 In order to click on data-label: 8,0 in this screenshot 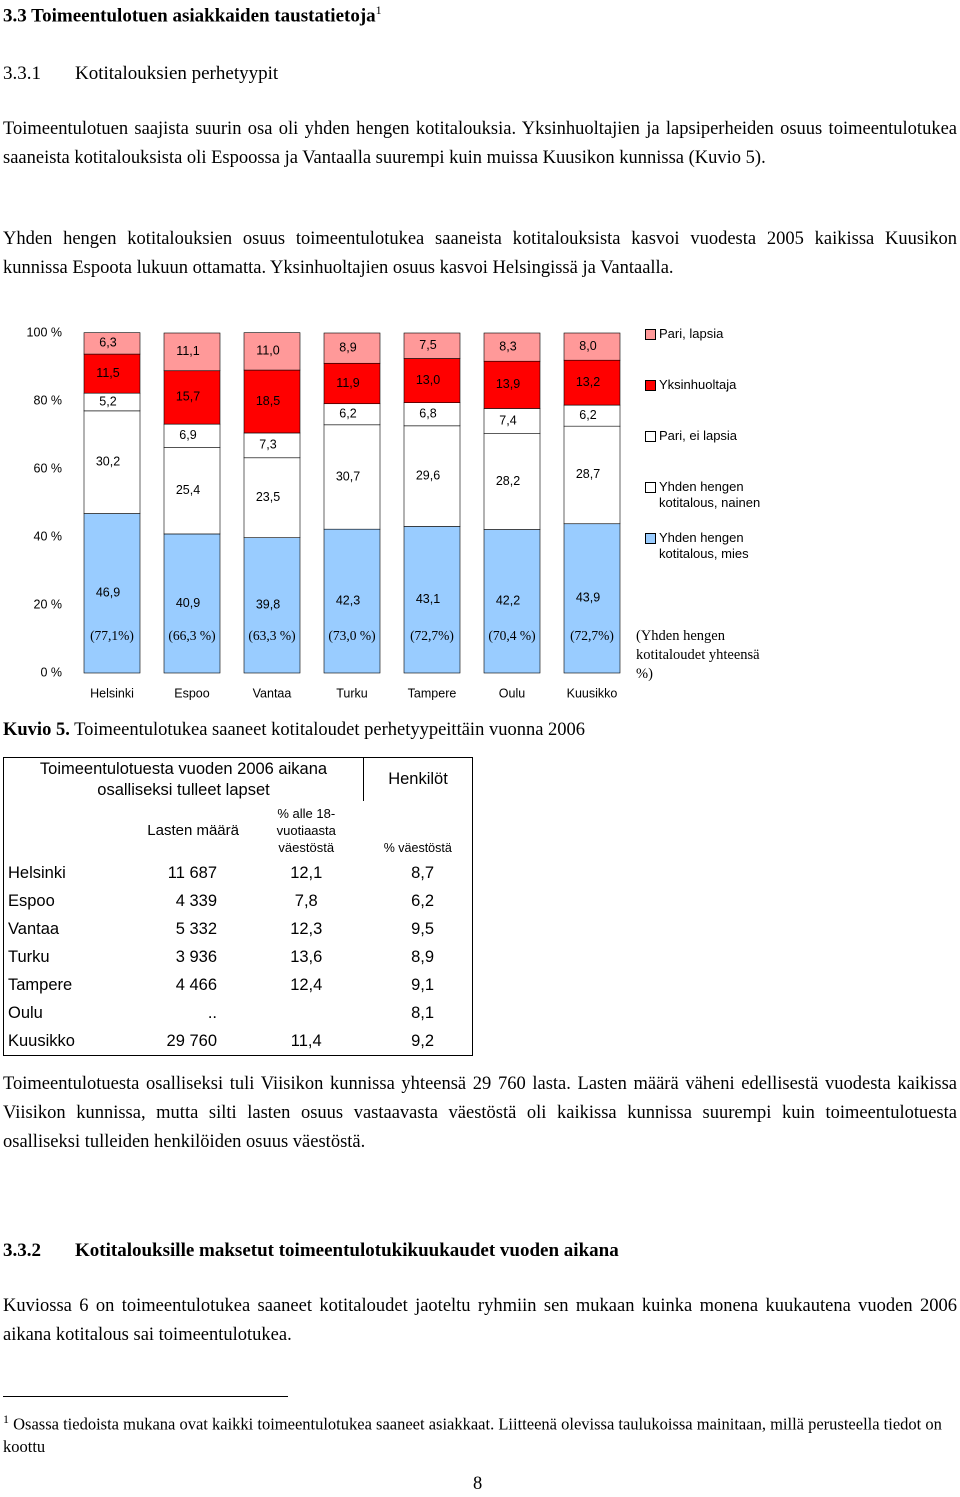, I will do `click(587, 346)`.